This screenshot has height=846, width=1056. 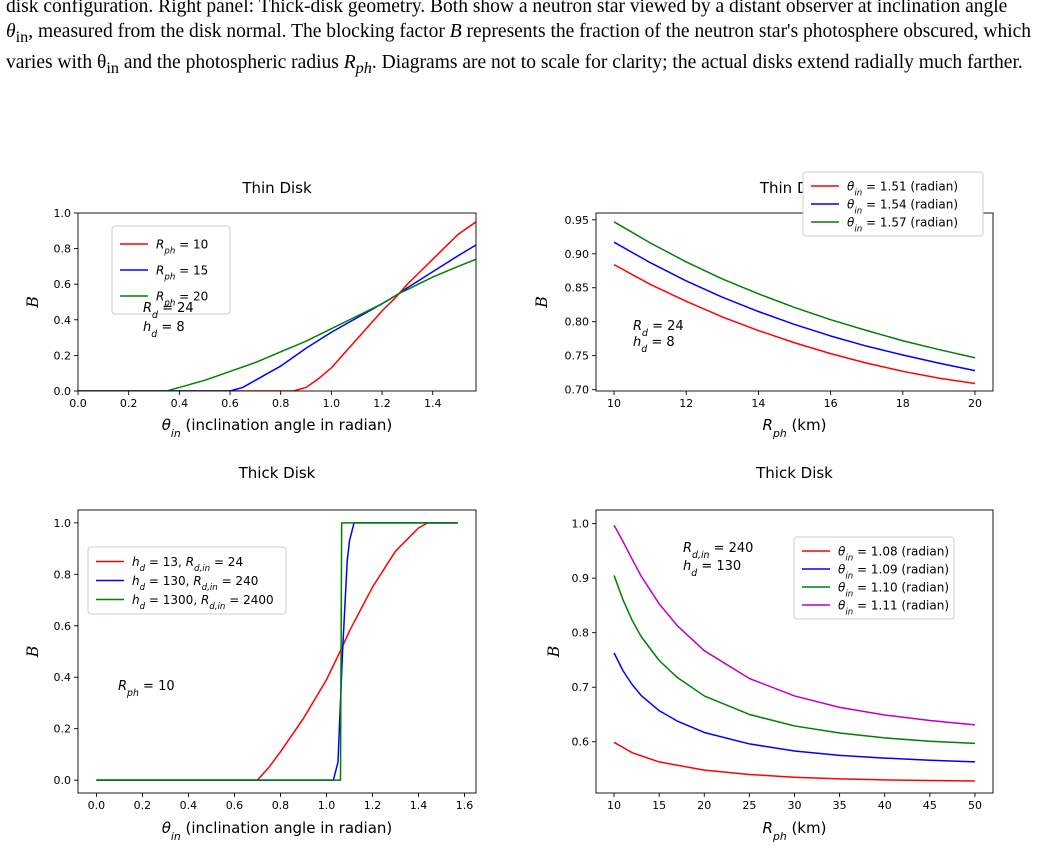 What do you see at coordinates (893, 608) in the screenshot?
I see `legend-label: θin = 1.11 (radian)` at bounding box center [893, 608].